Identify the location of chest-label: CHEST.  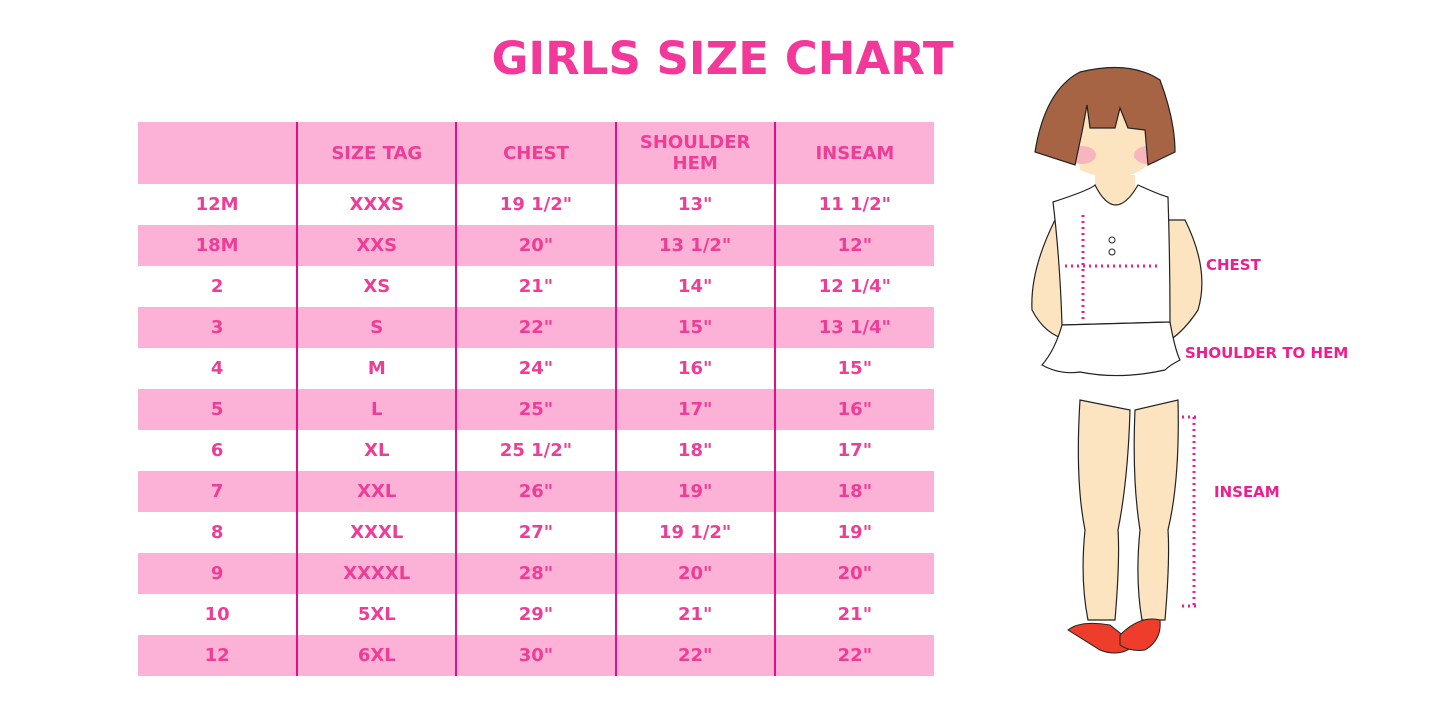
(1233, 265).